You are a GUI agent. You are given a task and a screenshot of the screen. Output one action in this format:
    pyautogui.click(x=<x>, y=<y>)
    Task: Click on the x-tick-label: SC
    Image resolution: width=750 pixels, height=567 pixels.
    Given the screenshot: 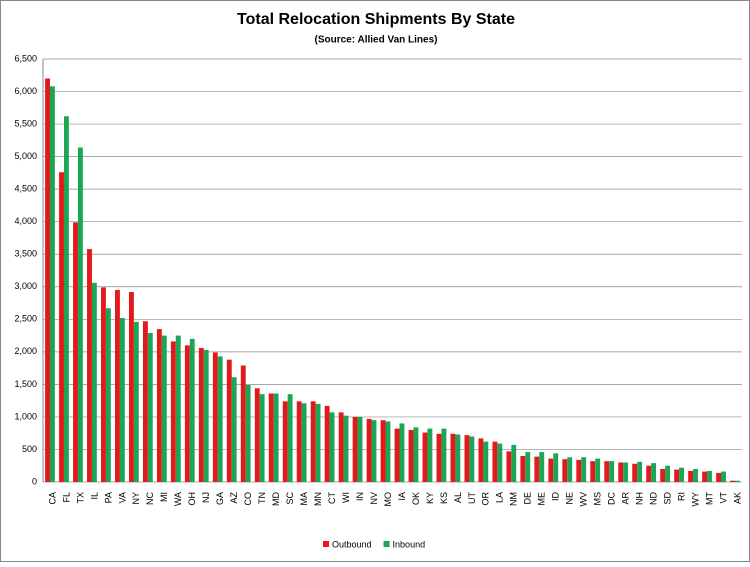 What is the action you would take?
    pyautogui.click(x=290, y=498)
    